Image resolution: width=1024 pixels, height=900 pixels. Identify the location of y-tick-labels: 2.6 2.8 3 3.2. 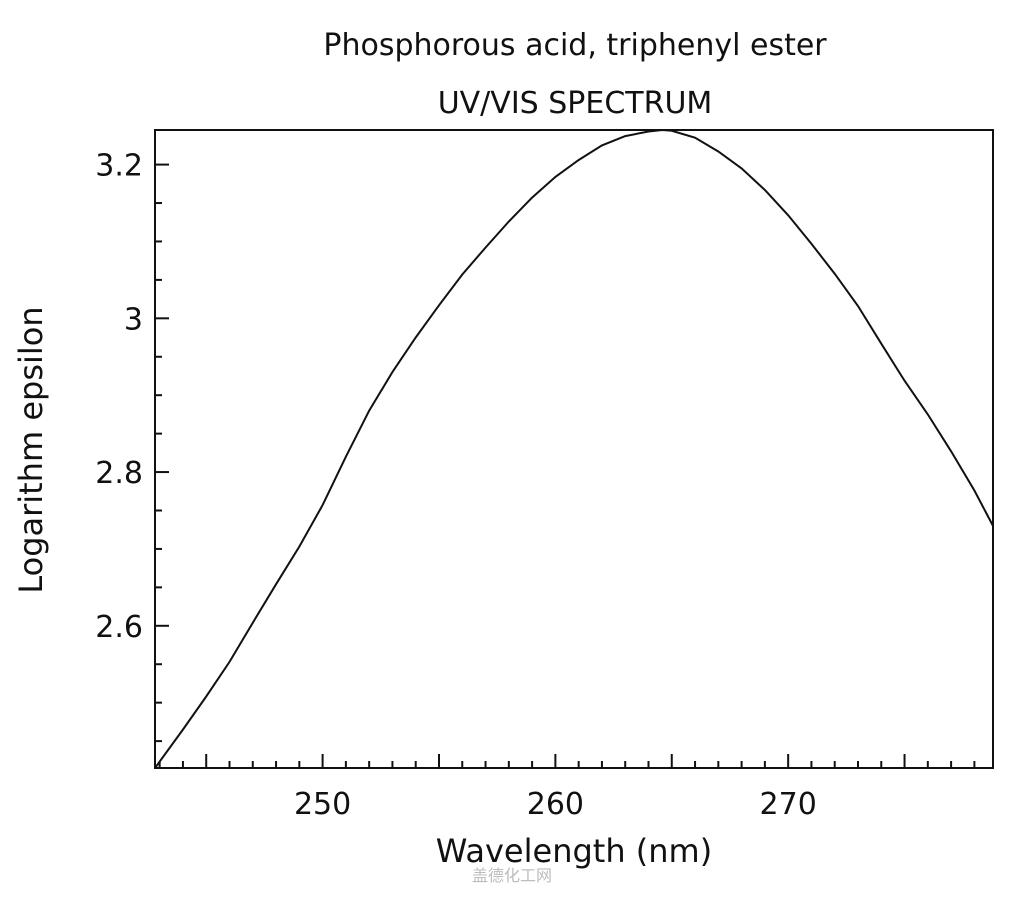
(119, 397).